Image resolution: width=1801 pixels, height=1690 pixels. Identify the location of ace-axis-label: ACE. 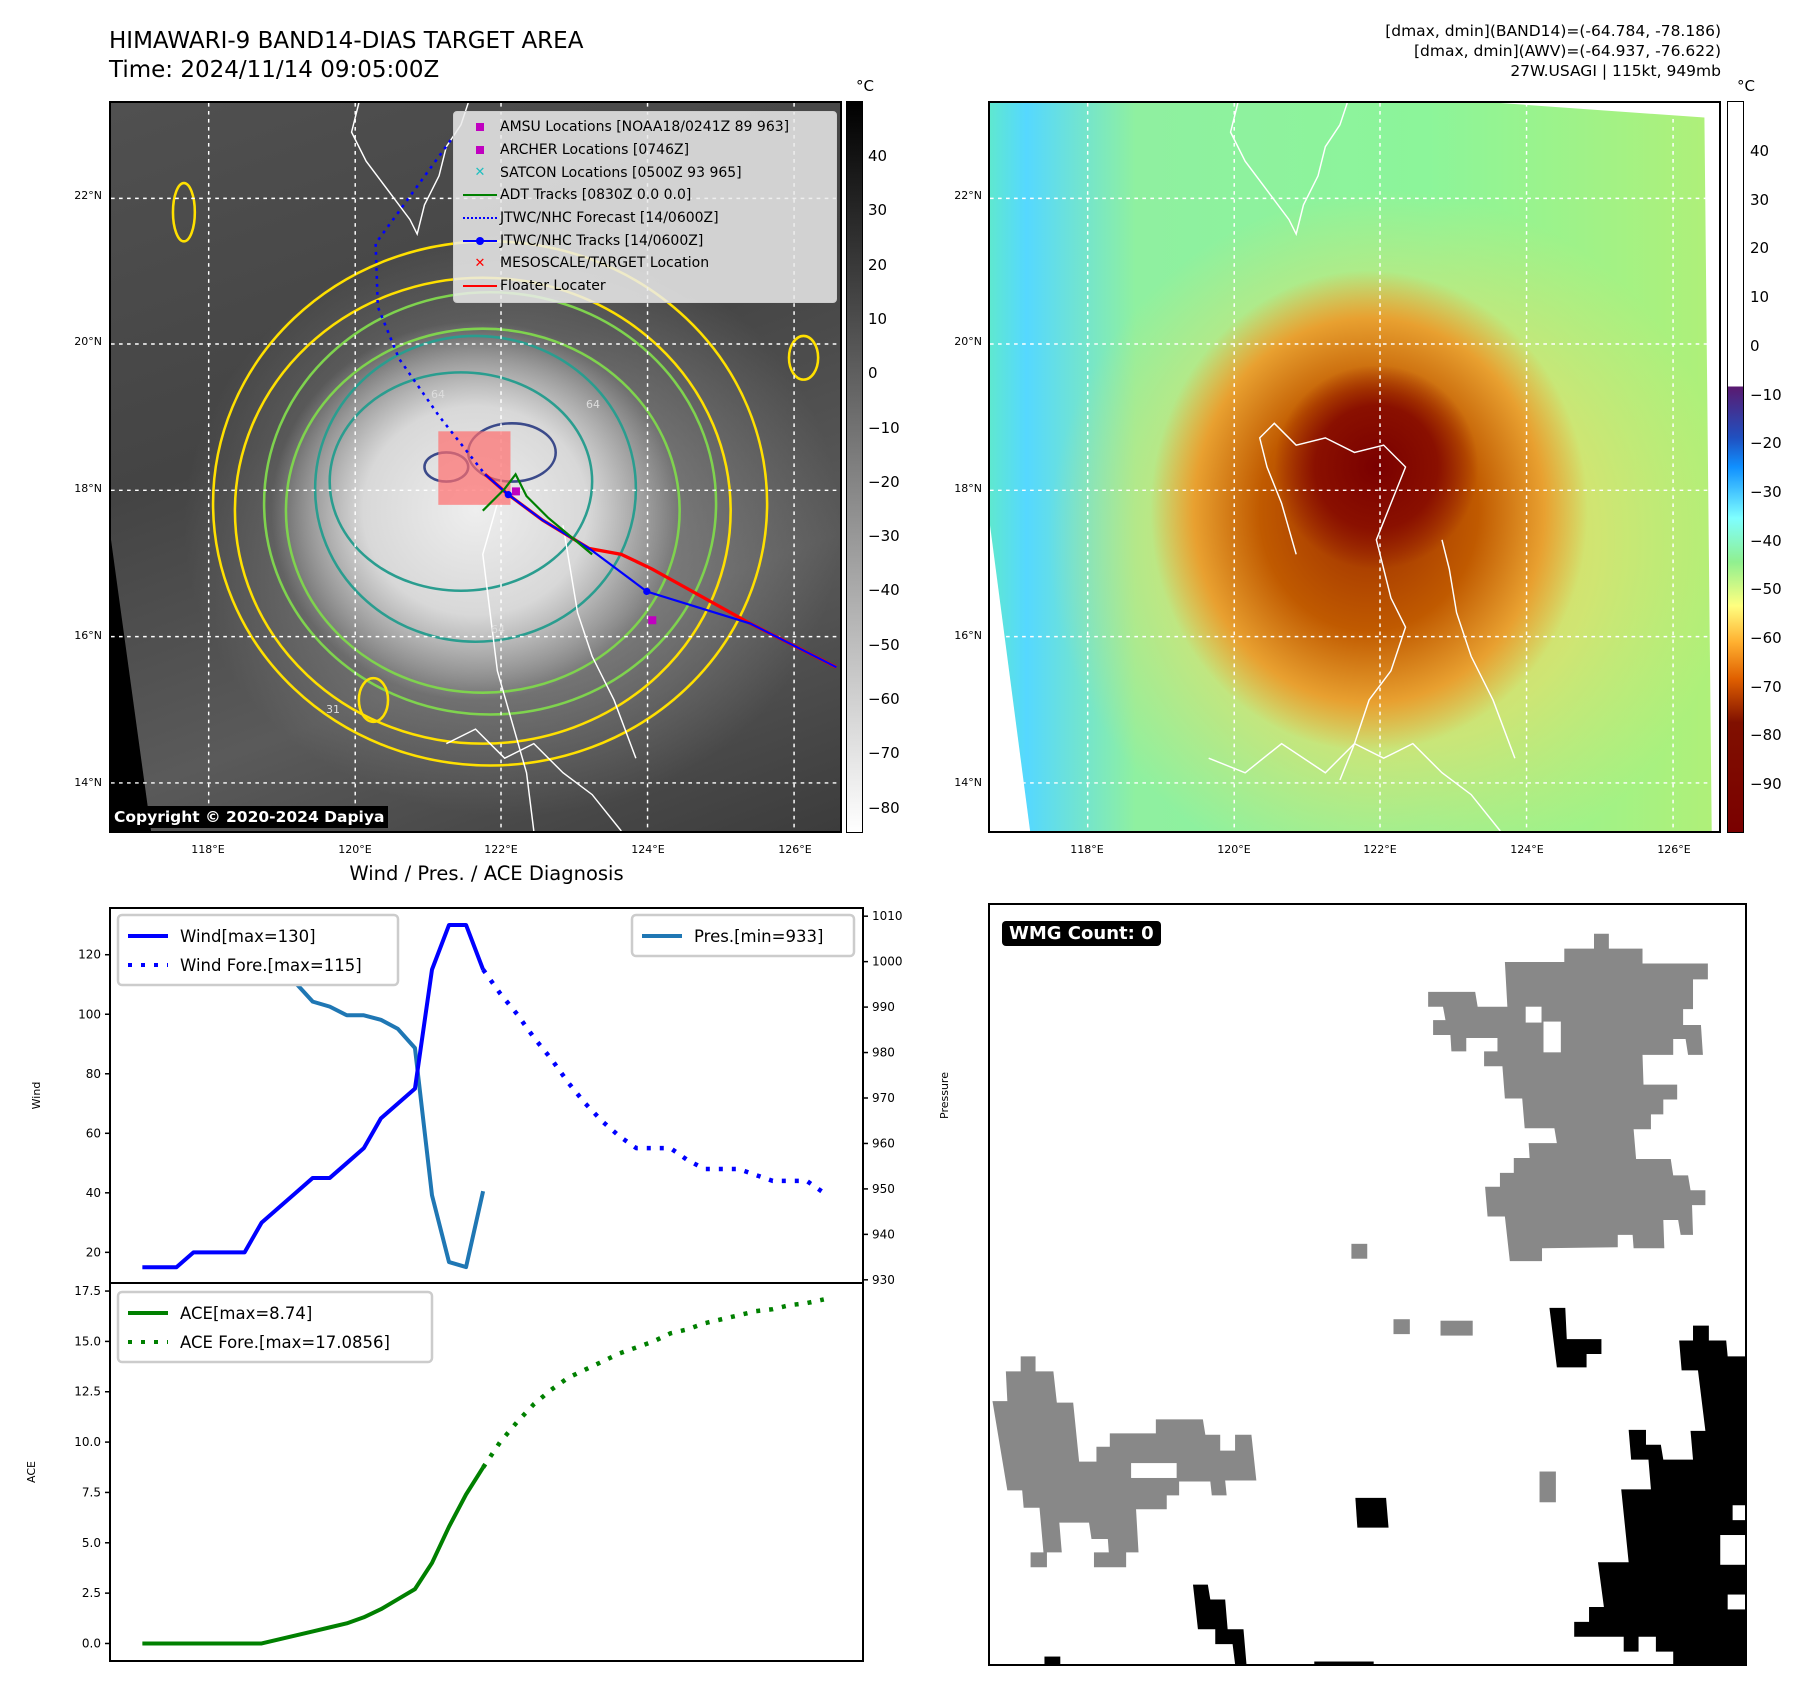
(31, 1472).